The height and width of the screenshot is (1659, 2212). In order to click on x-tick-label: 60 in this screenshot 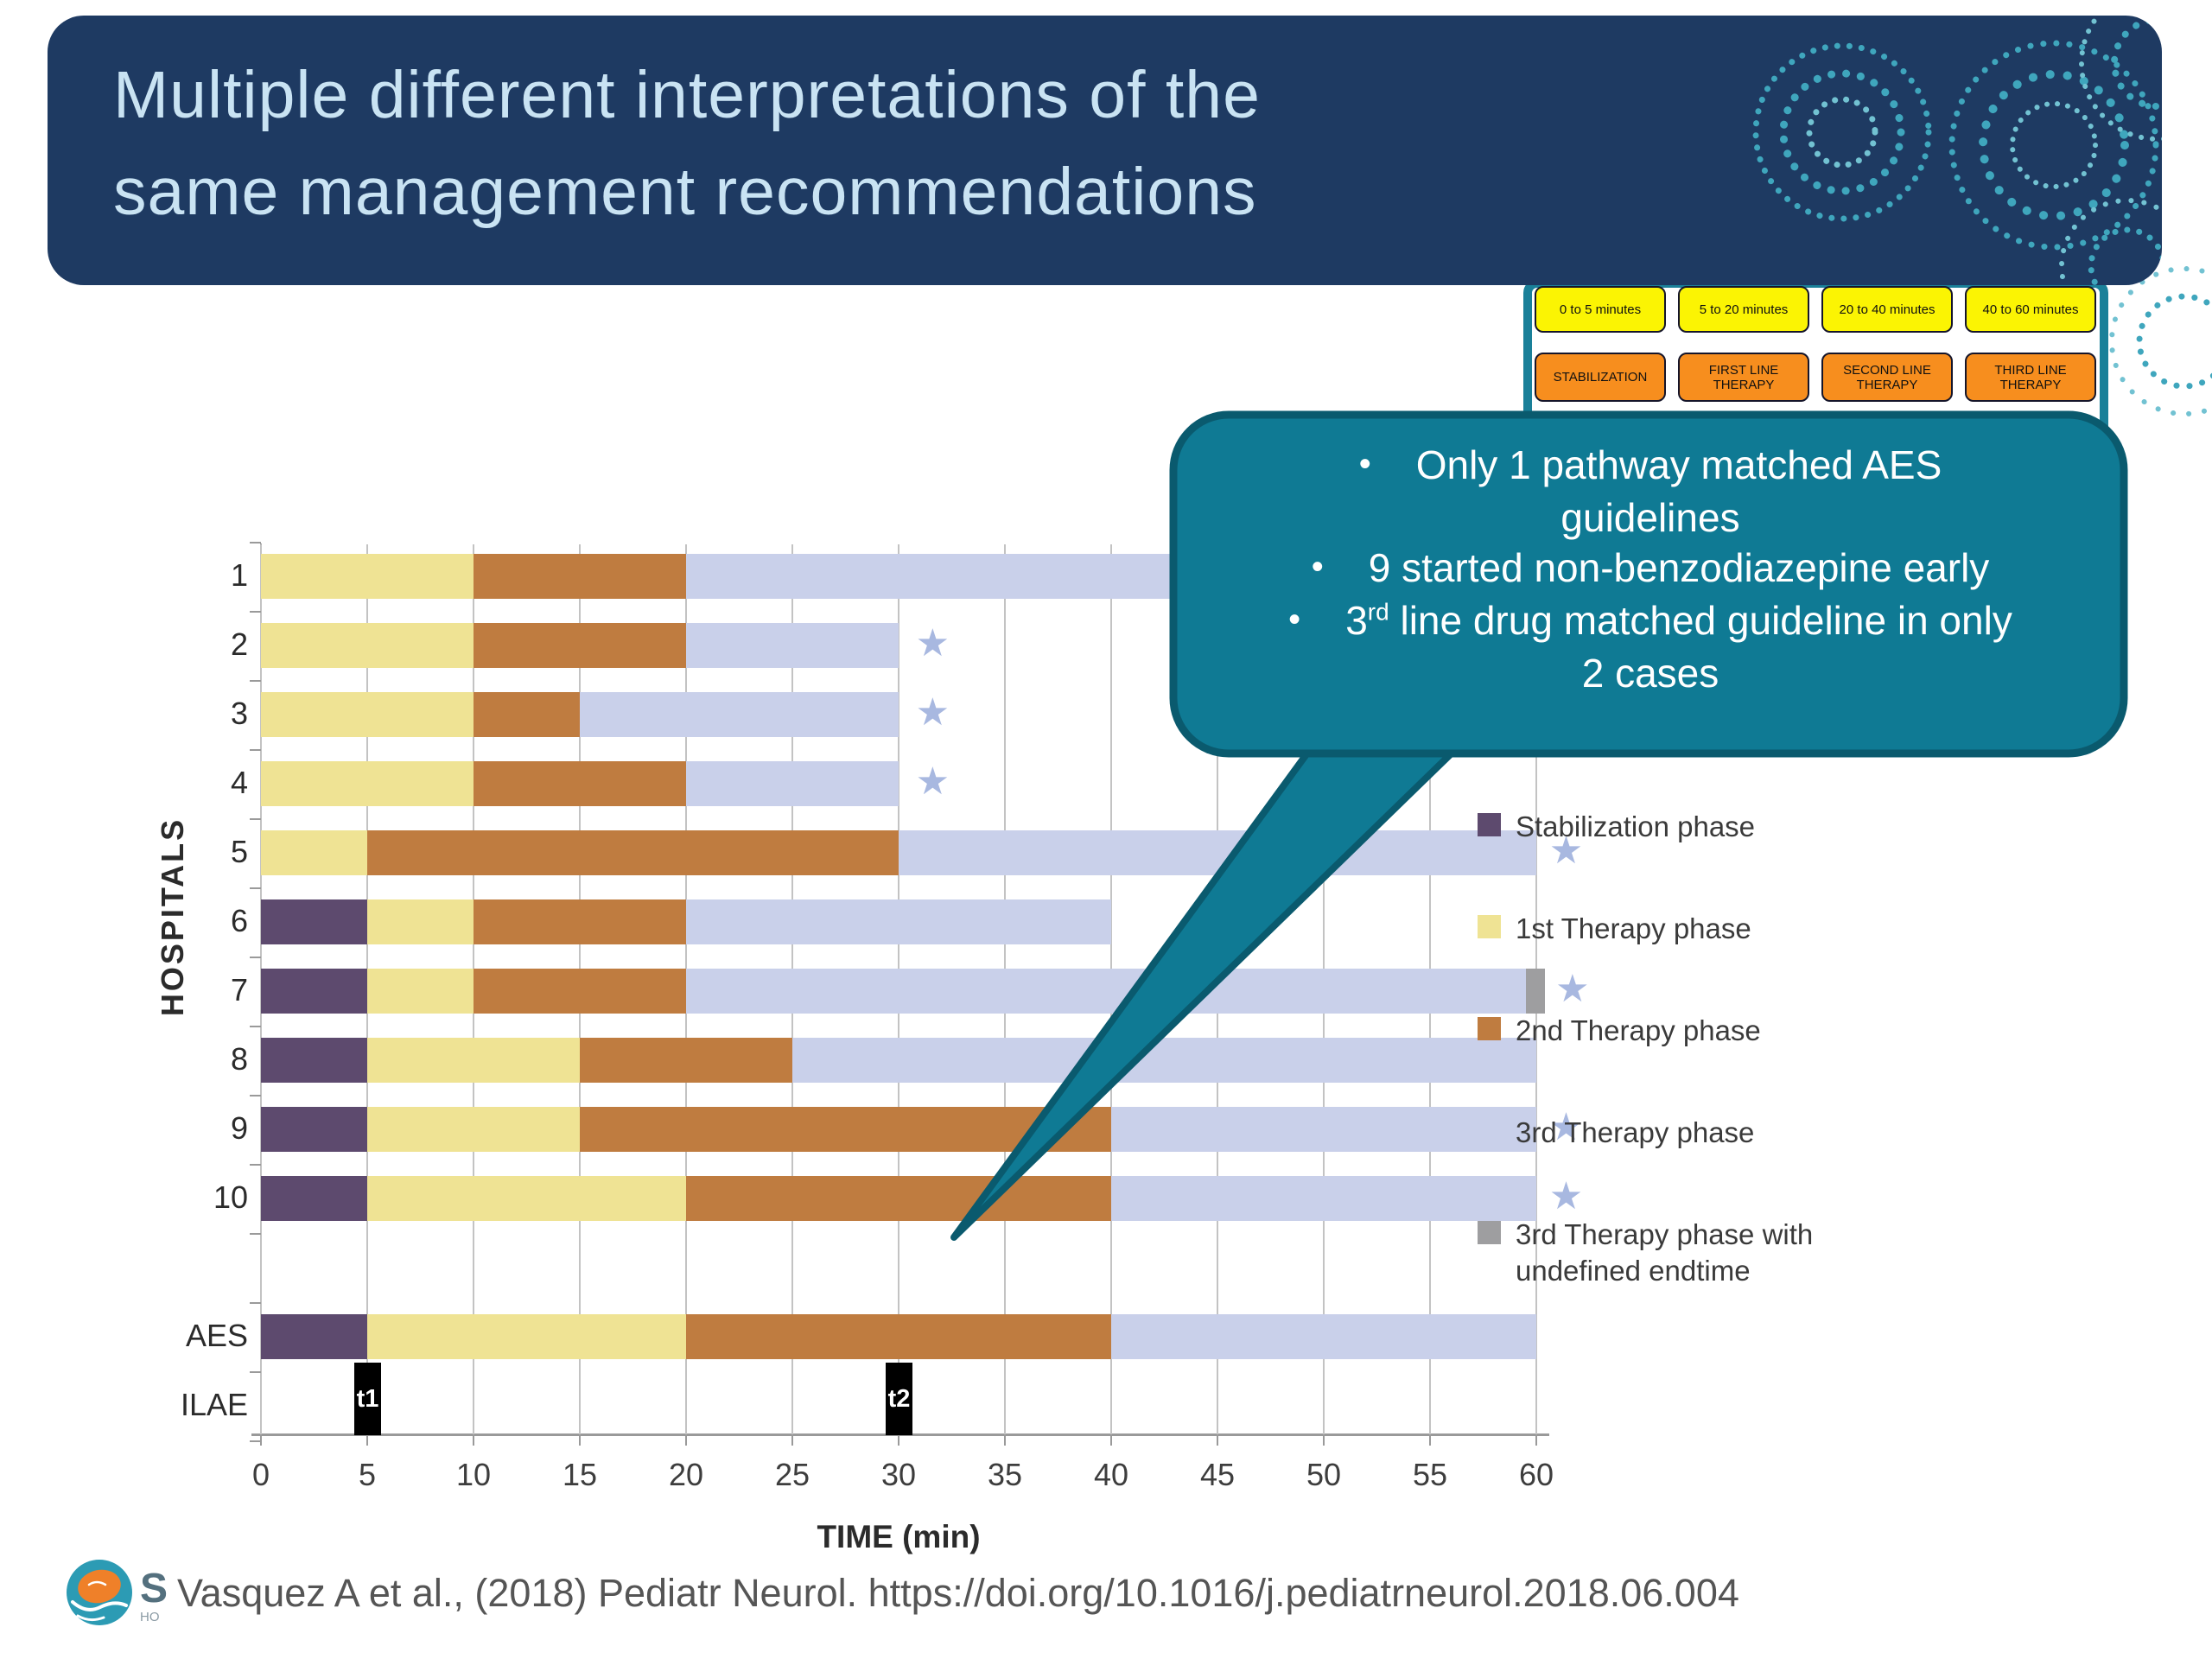, I will do `click(1536, 1474)`.